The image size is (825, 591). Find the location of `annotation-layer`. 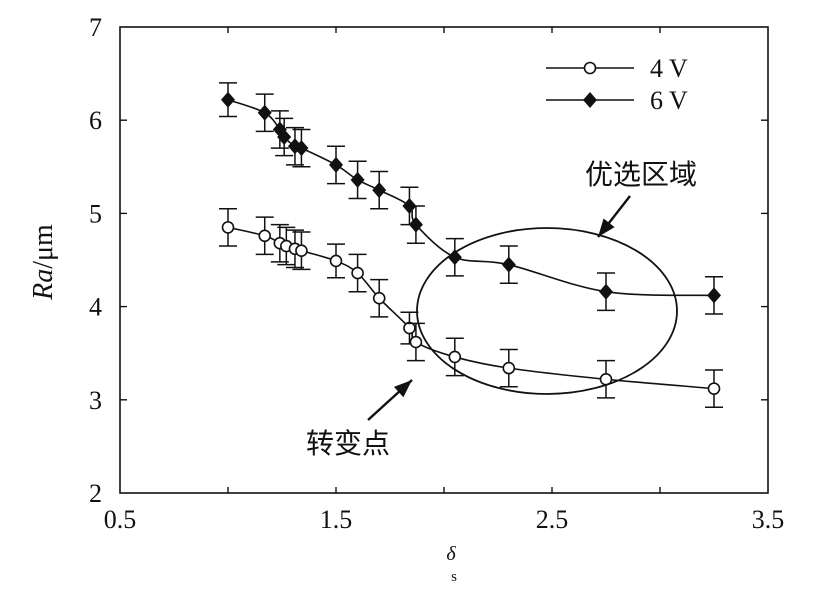

annotation-layer is located at coordinates (522, 308).